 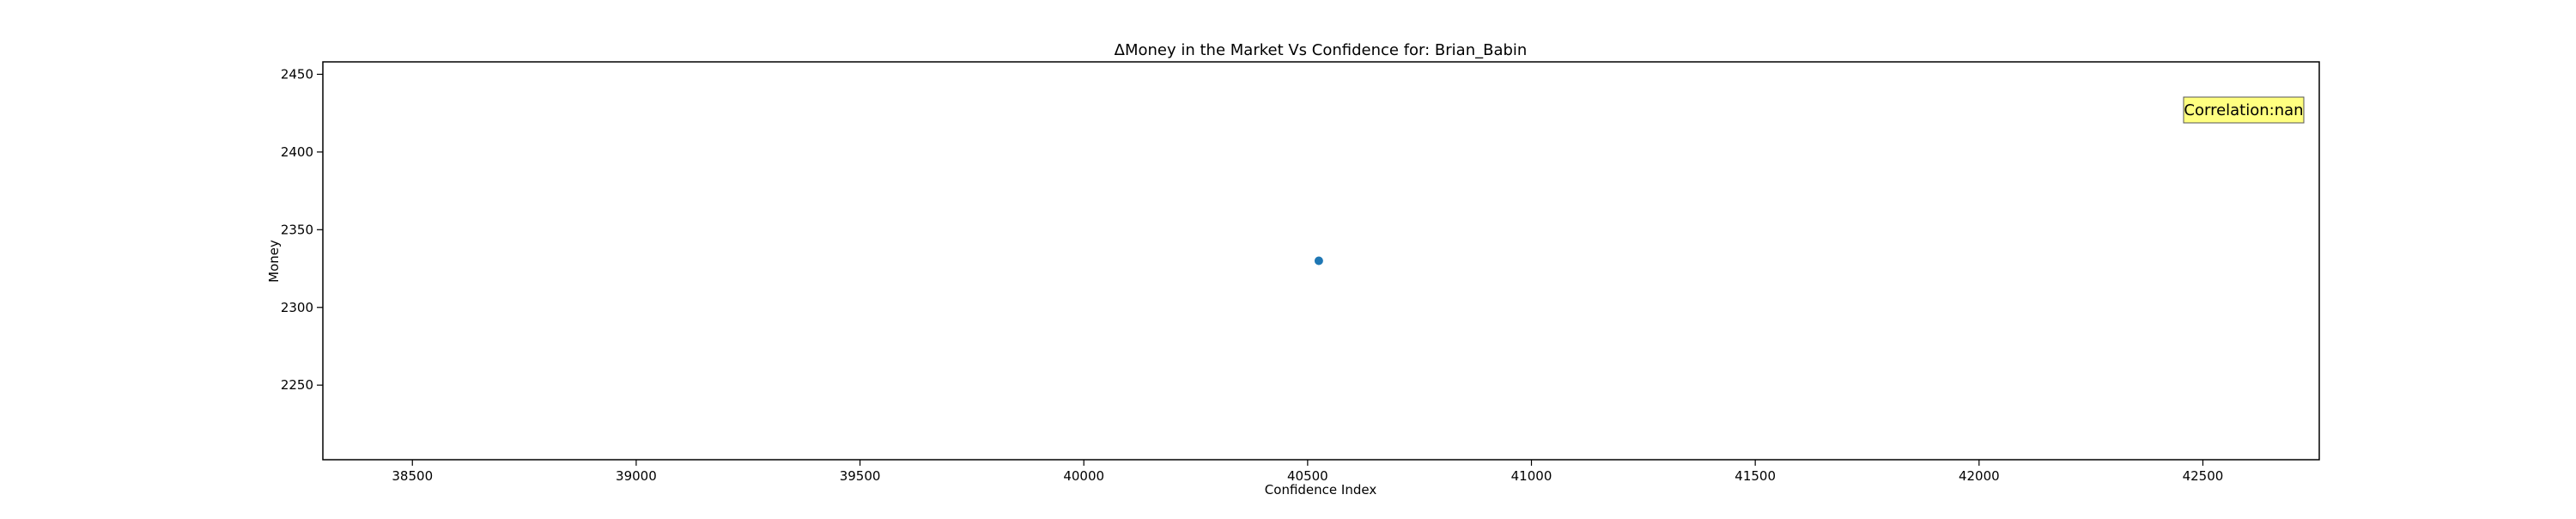 I want to click on x-tick-label: 40000, so click(x=1083, y=476).